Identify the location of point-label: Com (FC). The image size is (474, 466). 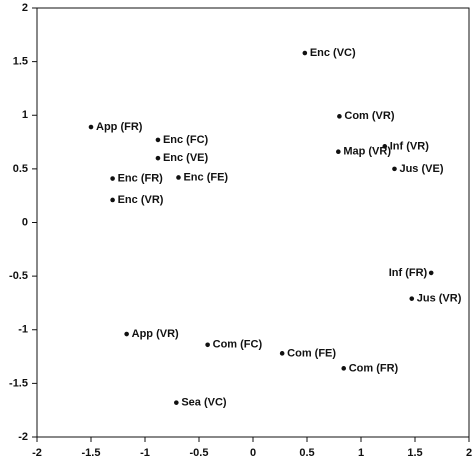
(238, 345).